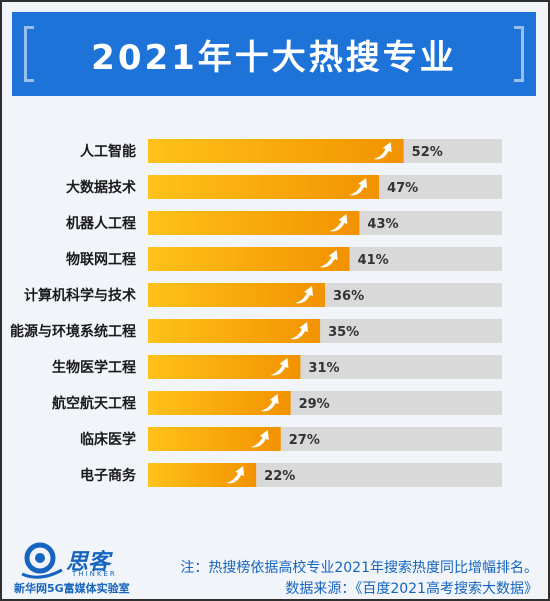 Image resolution: width=550 pixels, height=601 pixels. I want to click on category-label: 临床医学, so click(108, 439).